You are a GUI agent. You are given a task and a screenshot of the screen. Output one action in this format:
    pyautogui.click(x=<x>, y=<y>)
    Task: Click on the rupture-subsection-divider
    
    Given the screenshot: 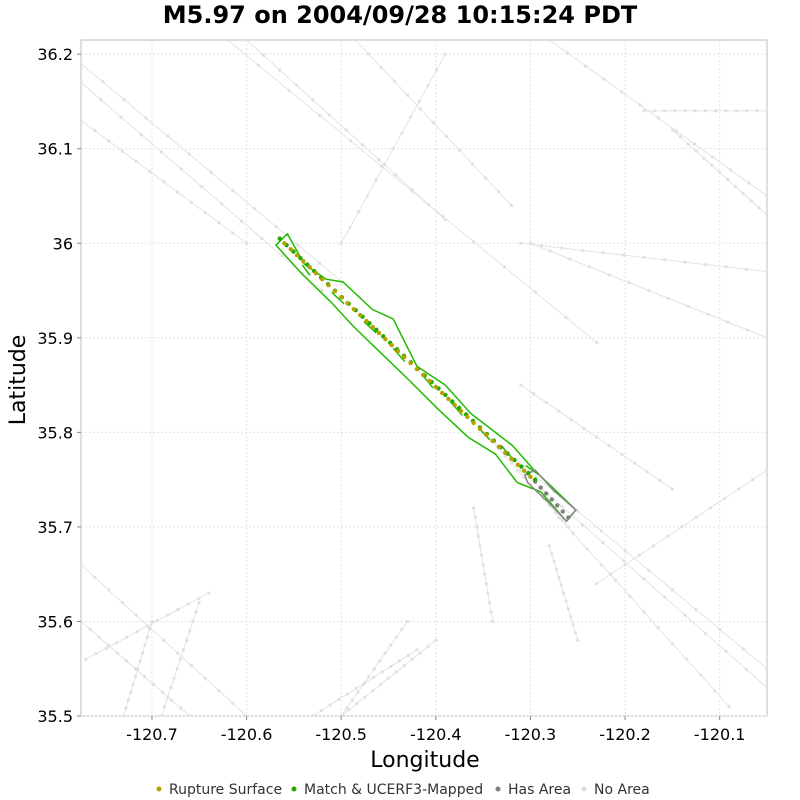 What is the action you would take?
    pyautogui.click(x=370, y=327)
    